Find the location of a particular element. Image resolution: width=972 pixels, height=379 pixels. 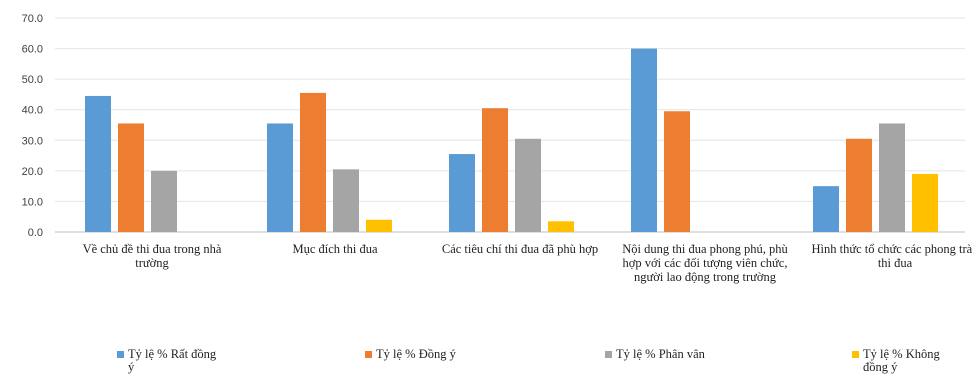

legend-item: Tỷ lệ % Phân vân is located at coordinates (655, 354).